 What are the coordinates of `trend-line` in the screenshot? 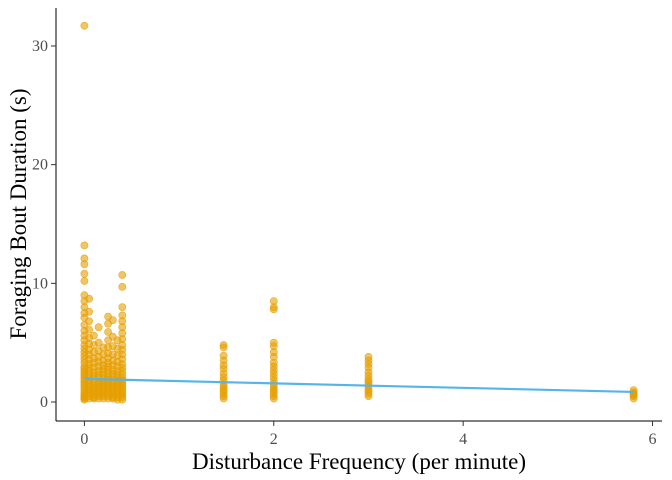 It's located at (359, 385).